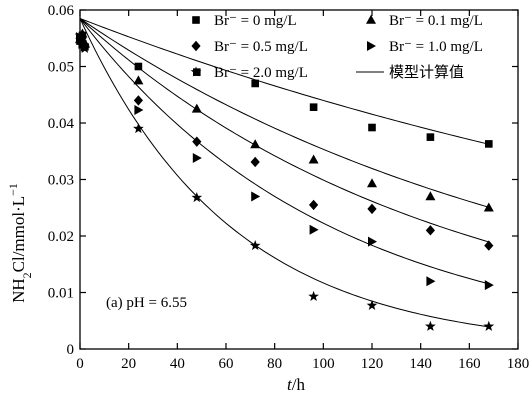 The height and width of the screenshot is (395, 532). What do you see at coordinates (61, 11) in the screenshot?
I see `y-tick-label: 0.06` at bounding box center [61, 11].